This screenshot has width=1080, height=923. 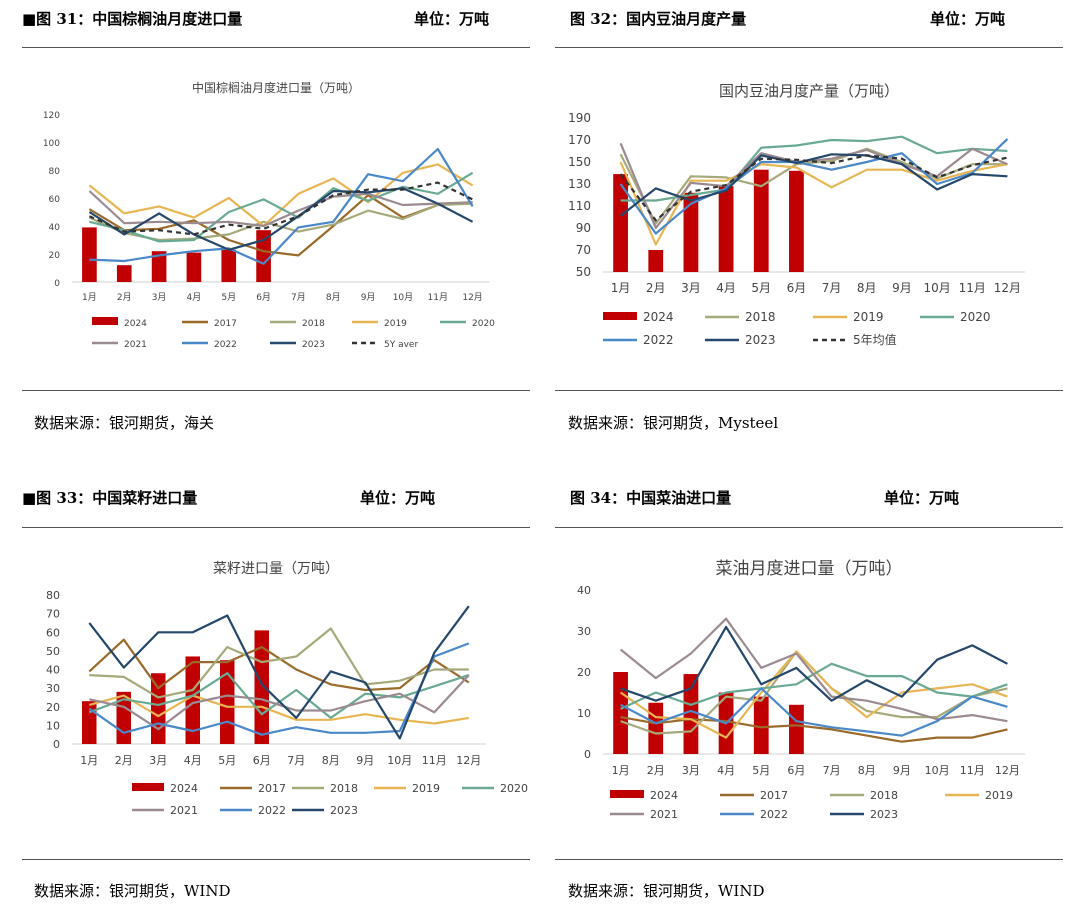 I want to click on y-tick-label: 90, so click(x=583, y=228).